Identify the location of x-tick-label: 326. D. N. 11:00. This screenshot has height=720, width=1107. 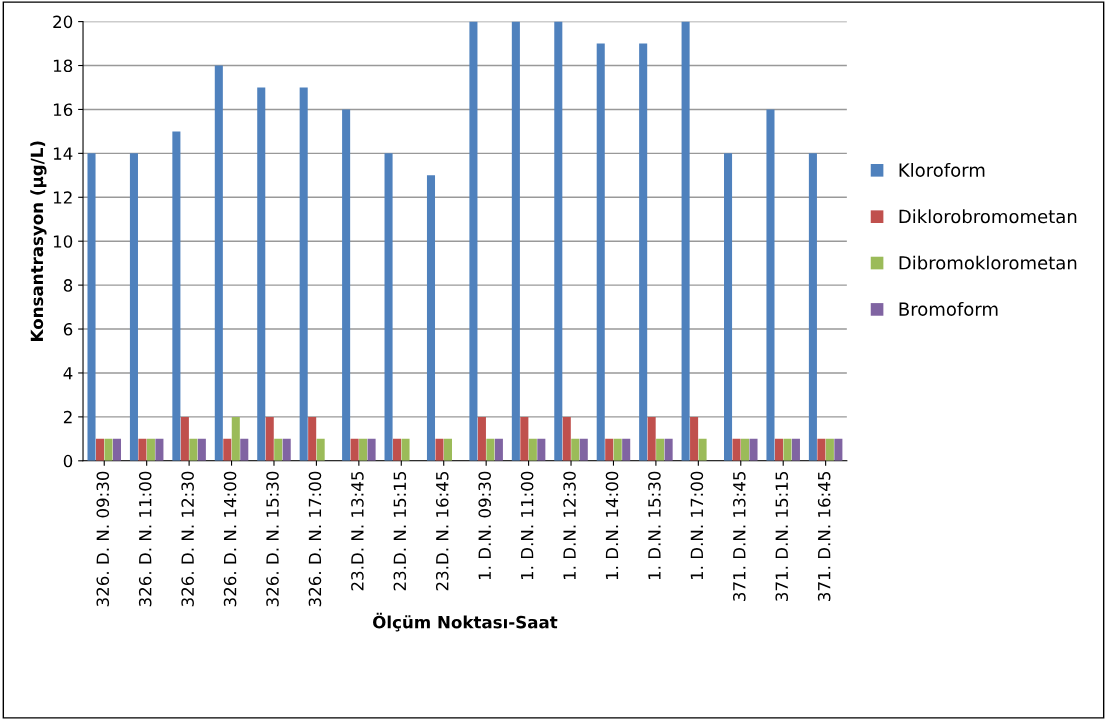
(145, 539).